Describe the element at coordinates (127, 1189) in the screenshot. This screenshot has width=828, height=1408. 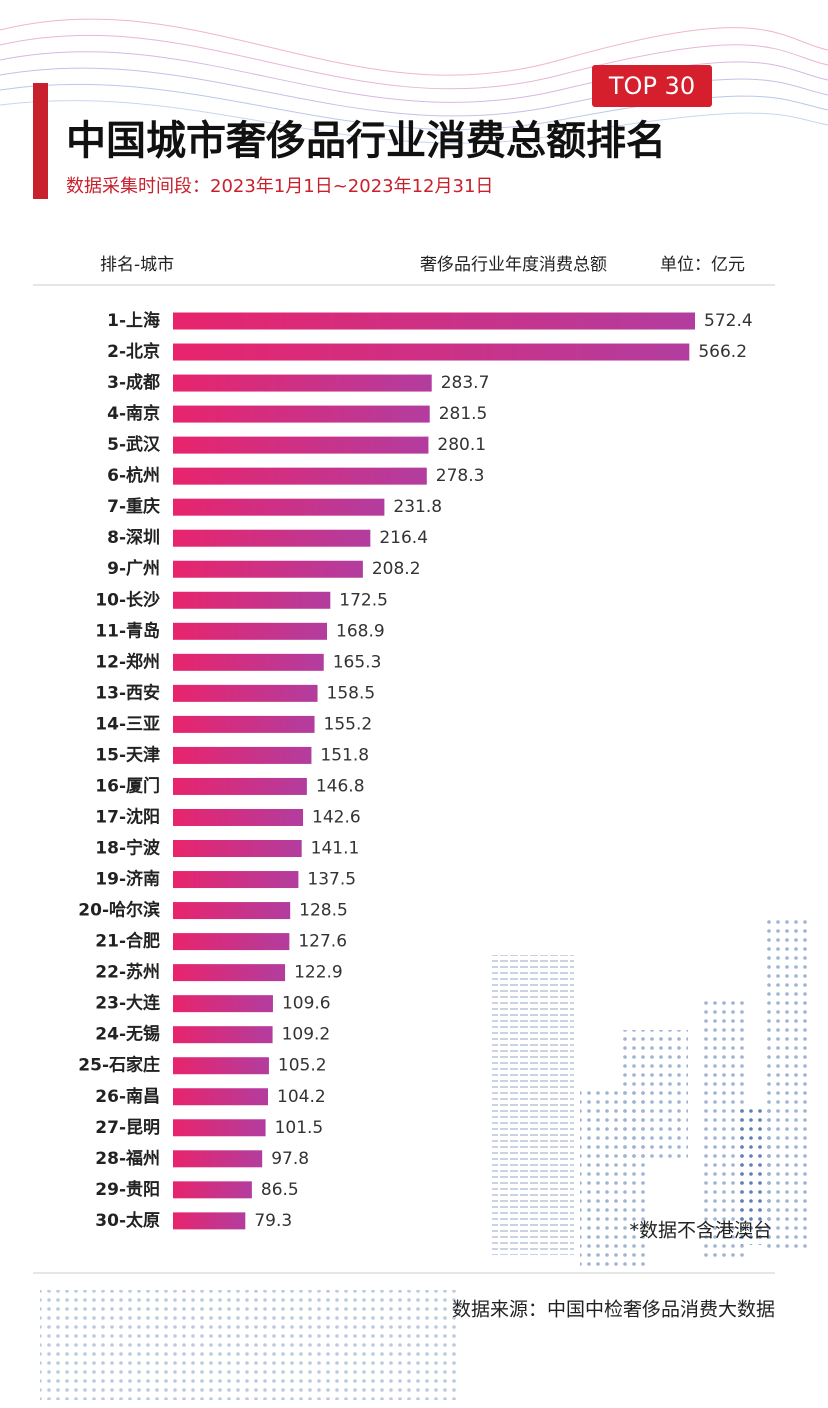
I see `category-label: 29-贵阳` at that location.